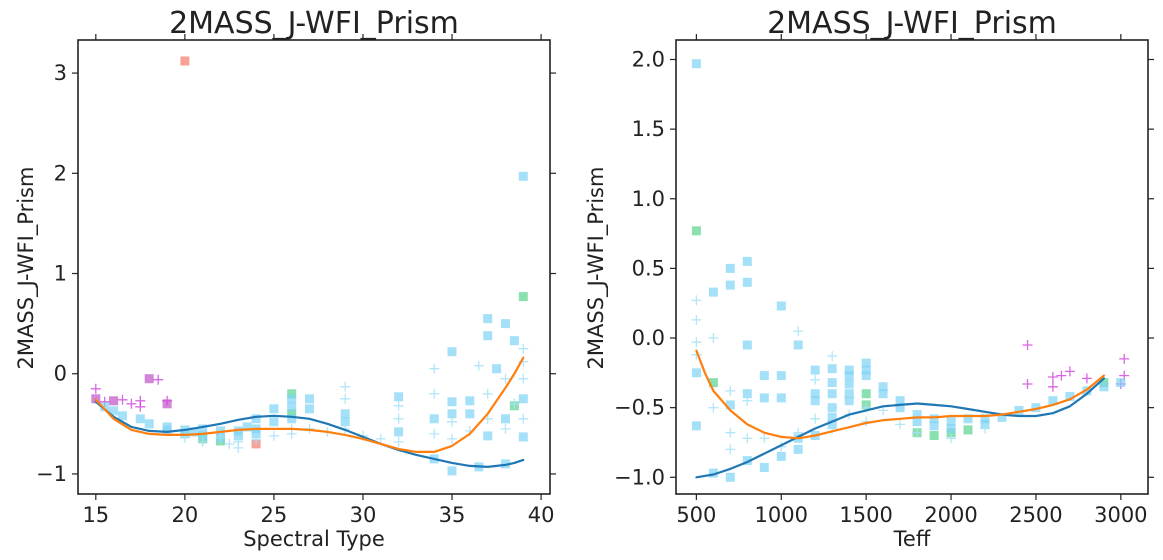 The width and height of the screenshot is (1163, 560). Describe the element at coordinates (696, 515) in the screenshot. I see `right-chart-x-tick-label: 500` at that location.